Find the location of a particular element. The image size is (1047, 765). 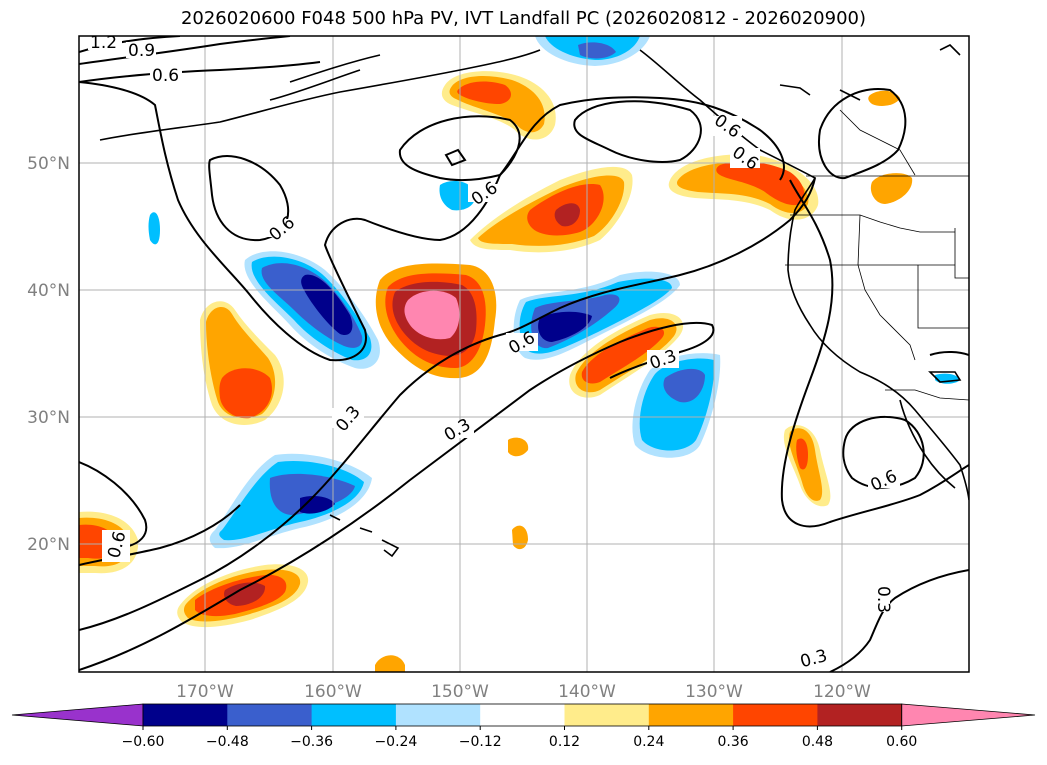

island-coast is located at coordinates (945, 377).